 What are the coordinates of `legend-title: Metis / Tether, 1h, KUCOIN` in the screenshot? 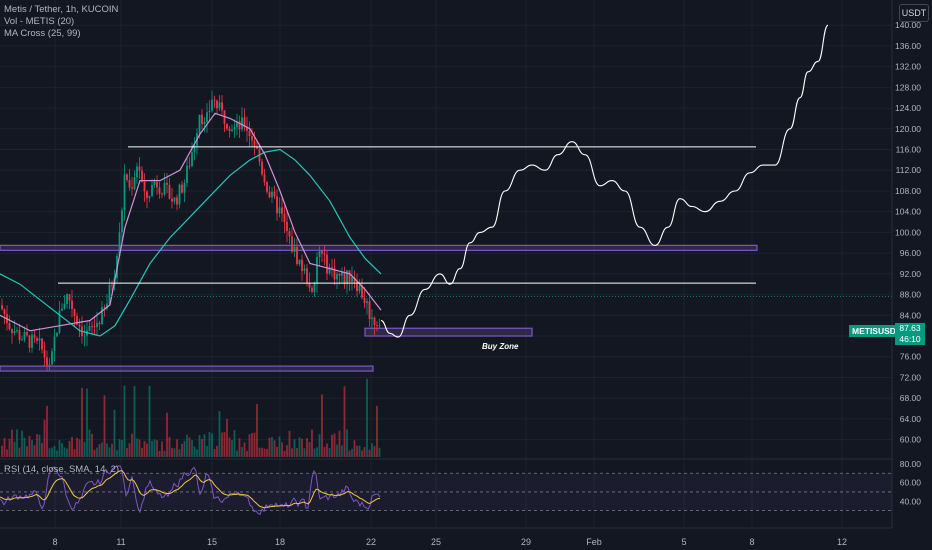 It's located at (61, 9).